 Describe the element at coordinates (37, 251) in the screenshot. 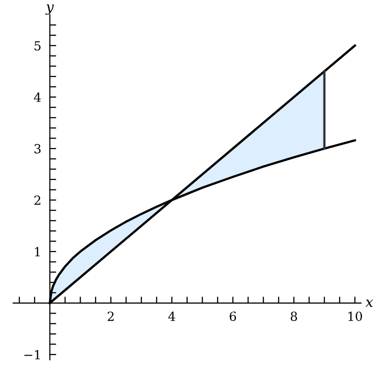

I see `y-tick-label: 1` at that location.